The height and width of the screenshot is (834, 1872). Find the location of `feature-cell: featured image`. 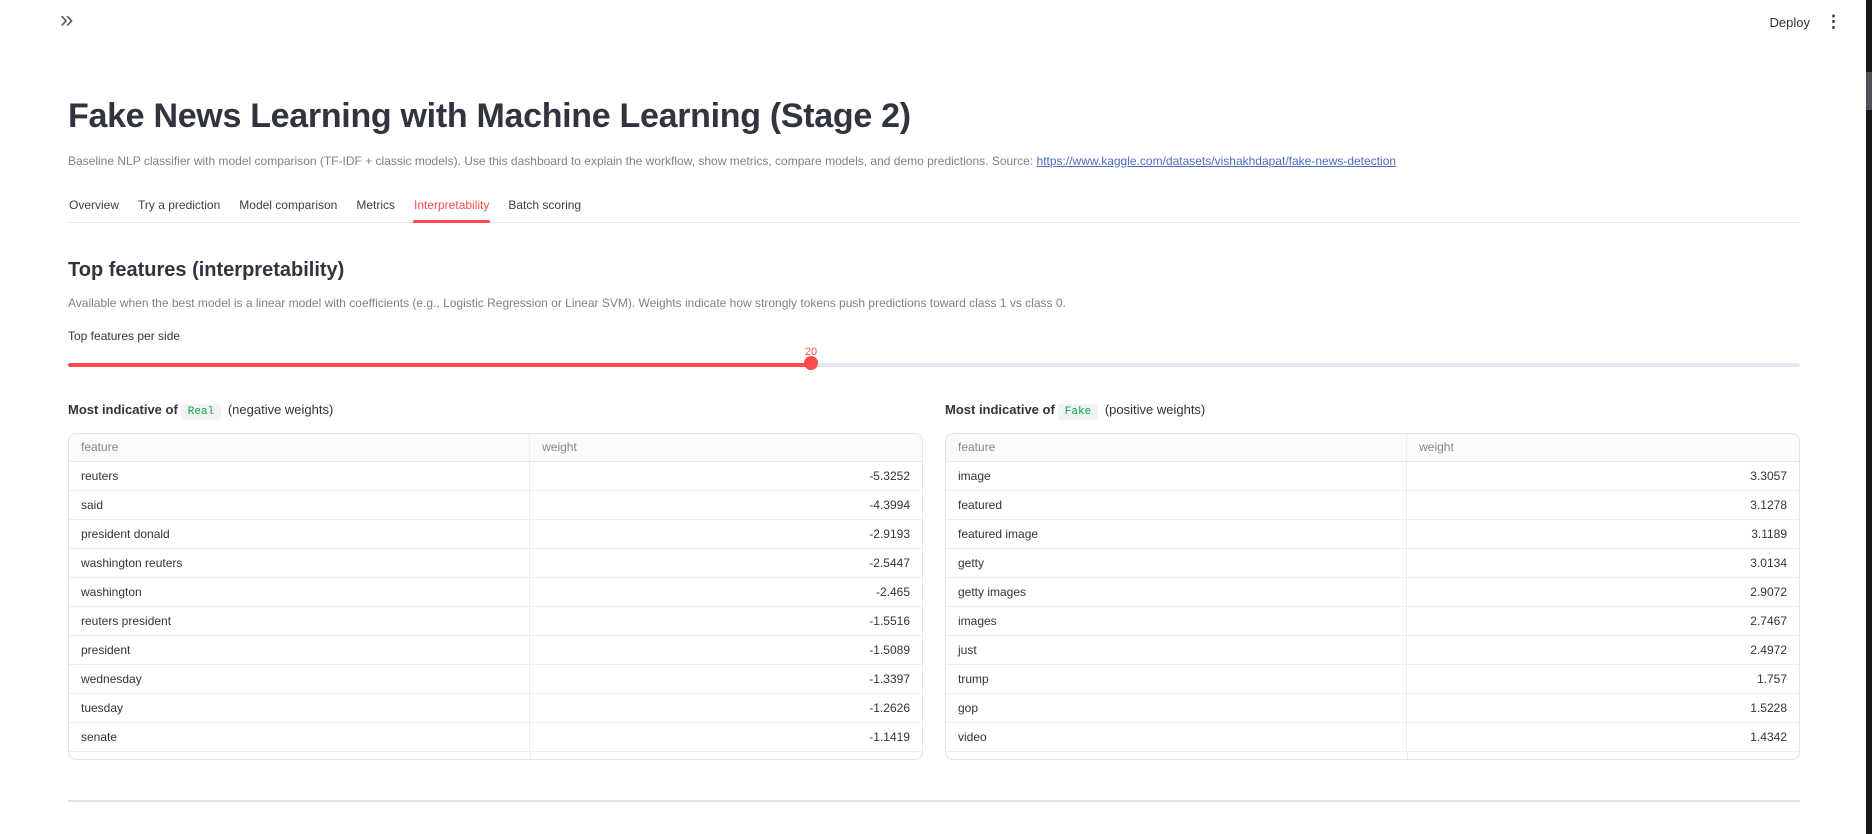

feature-cell: featured image is located at coordinates (1176, 534).